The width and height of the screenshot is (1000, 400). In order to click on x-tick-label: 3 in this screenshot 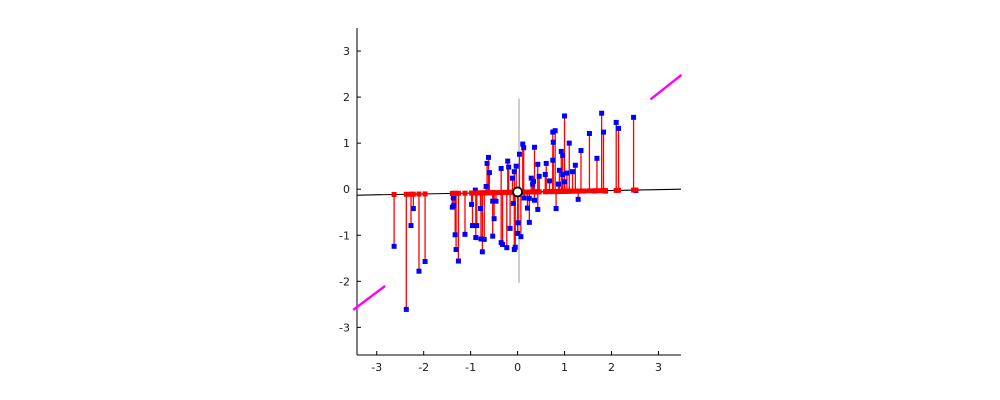, I will do `click(658, 367)`.